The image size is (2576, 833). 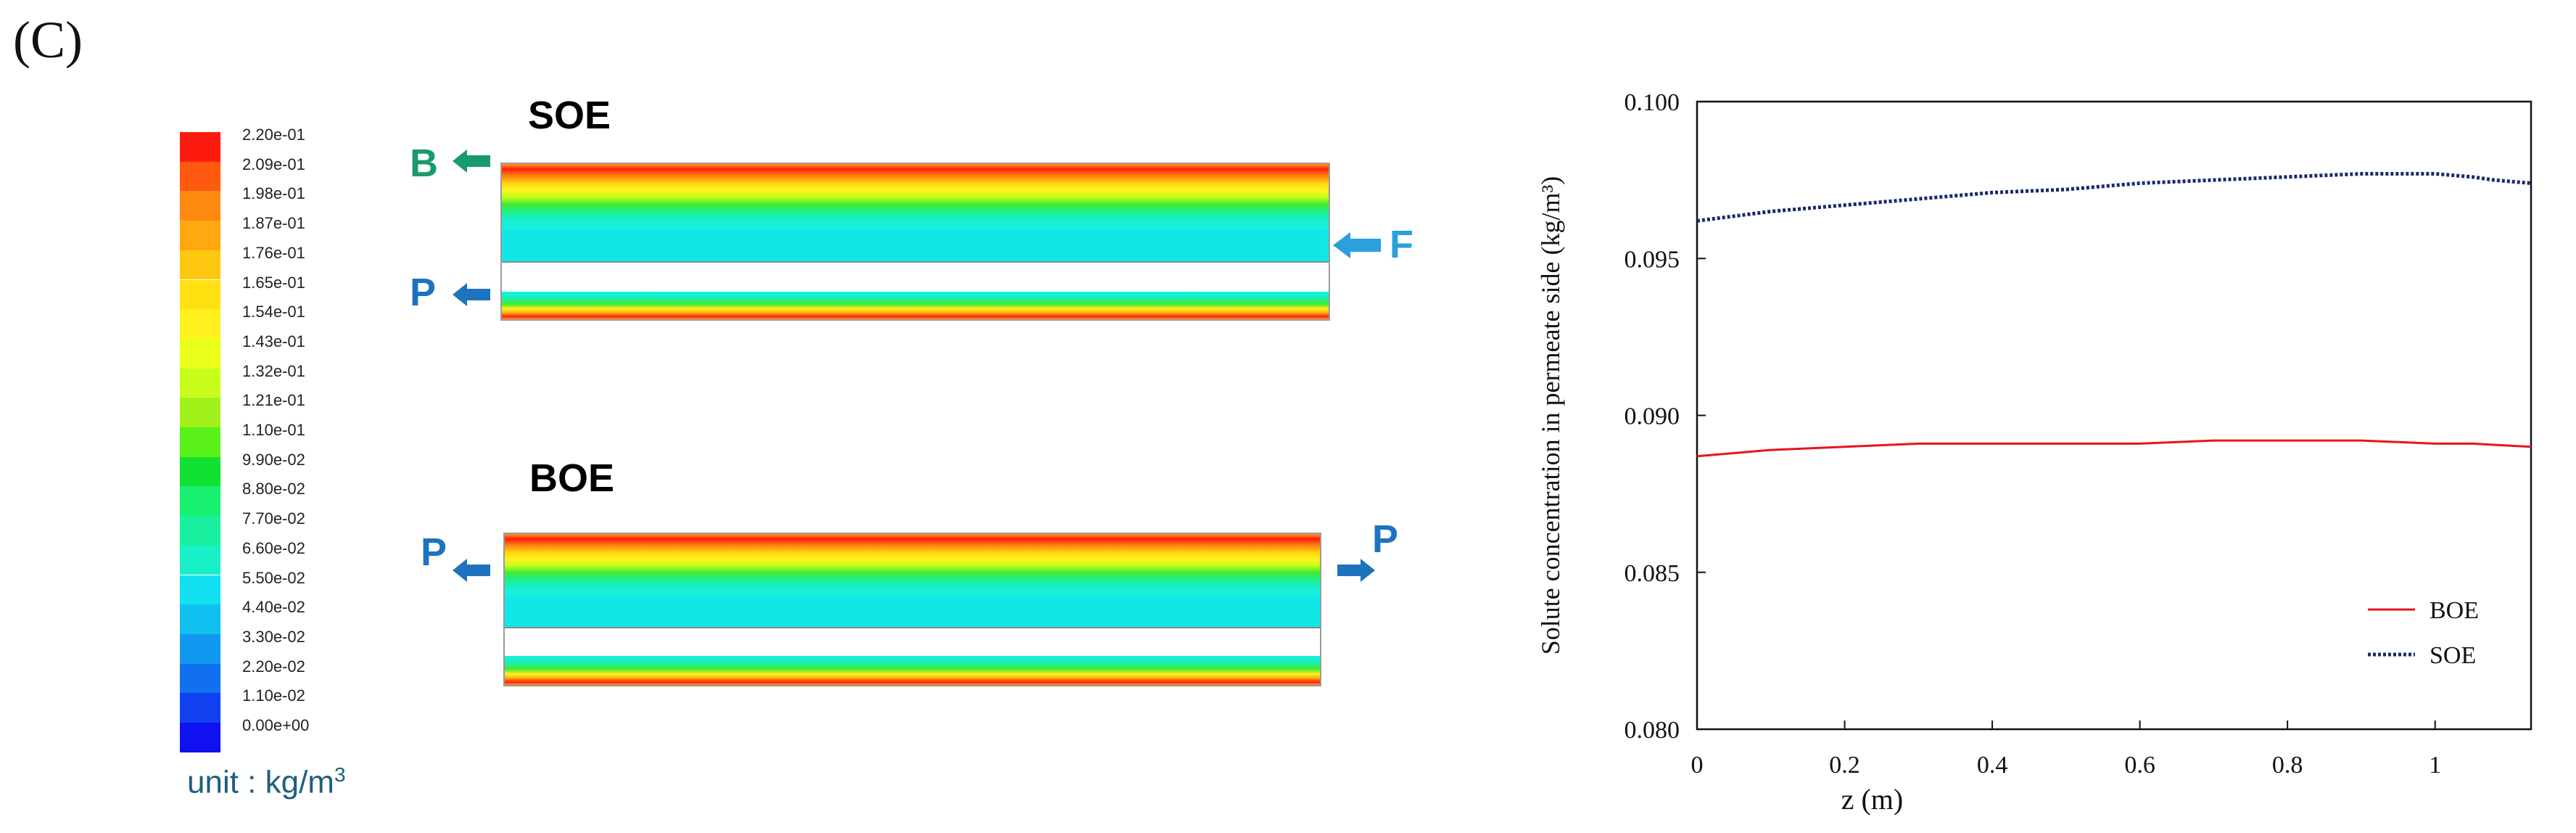 What do you see at coordinates (1992, 765) in the screenshot?
I see `x-tick-label: 0.4` at bounding box center [1992, 765].